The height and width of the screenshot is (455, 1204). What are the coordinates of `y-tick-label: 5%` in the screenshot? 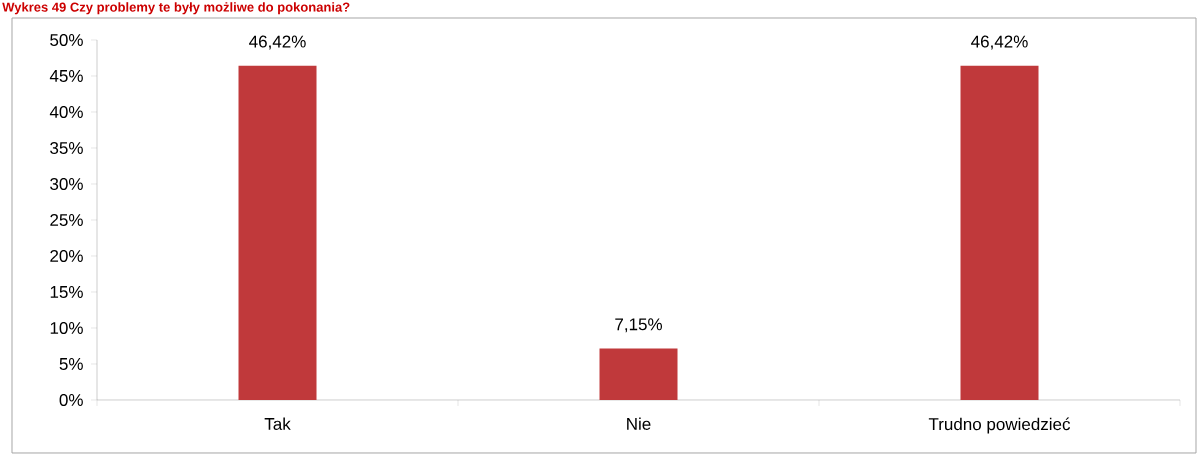 It's located at (71, 364).